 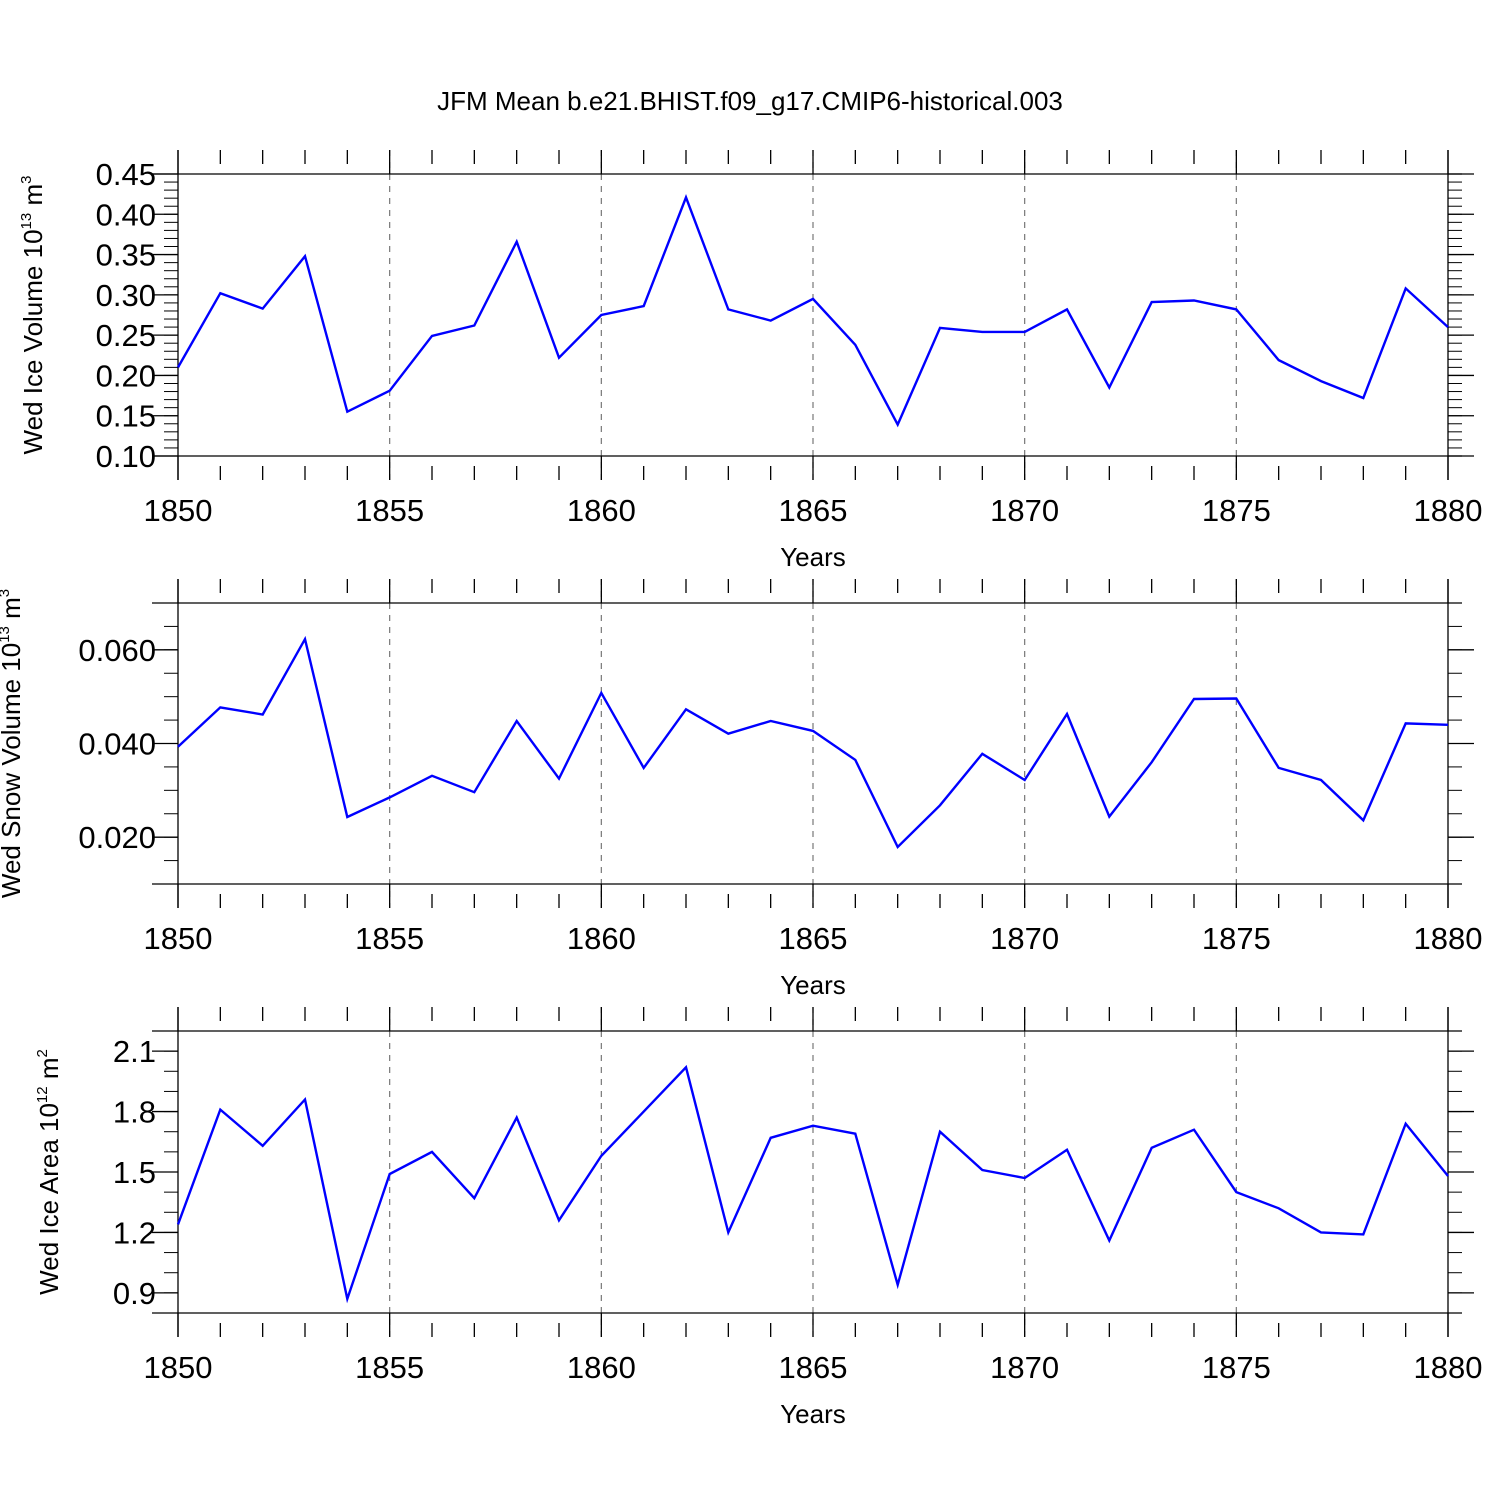 What do you see at coordinates (33, 315) in the screenshot?
I see `y-axis-label: Wed Ice Volume 1013 m3` at bounding box center [33, 315].